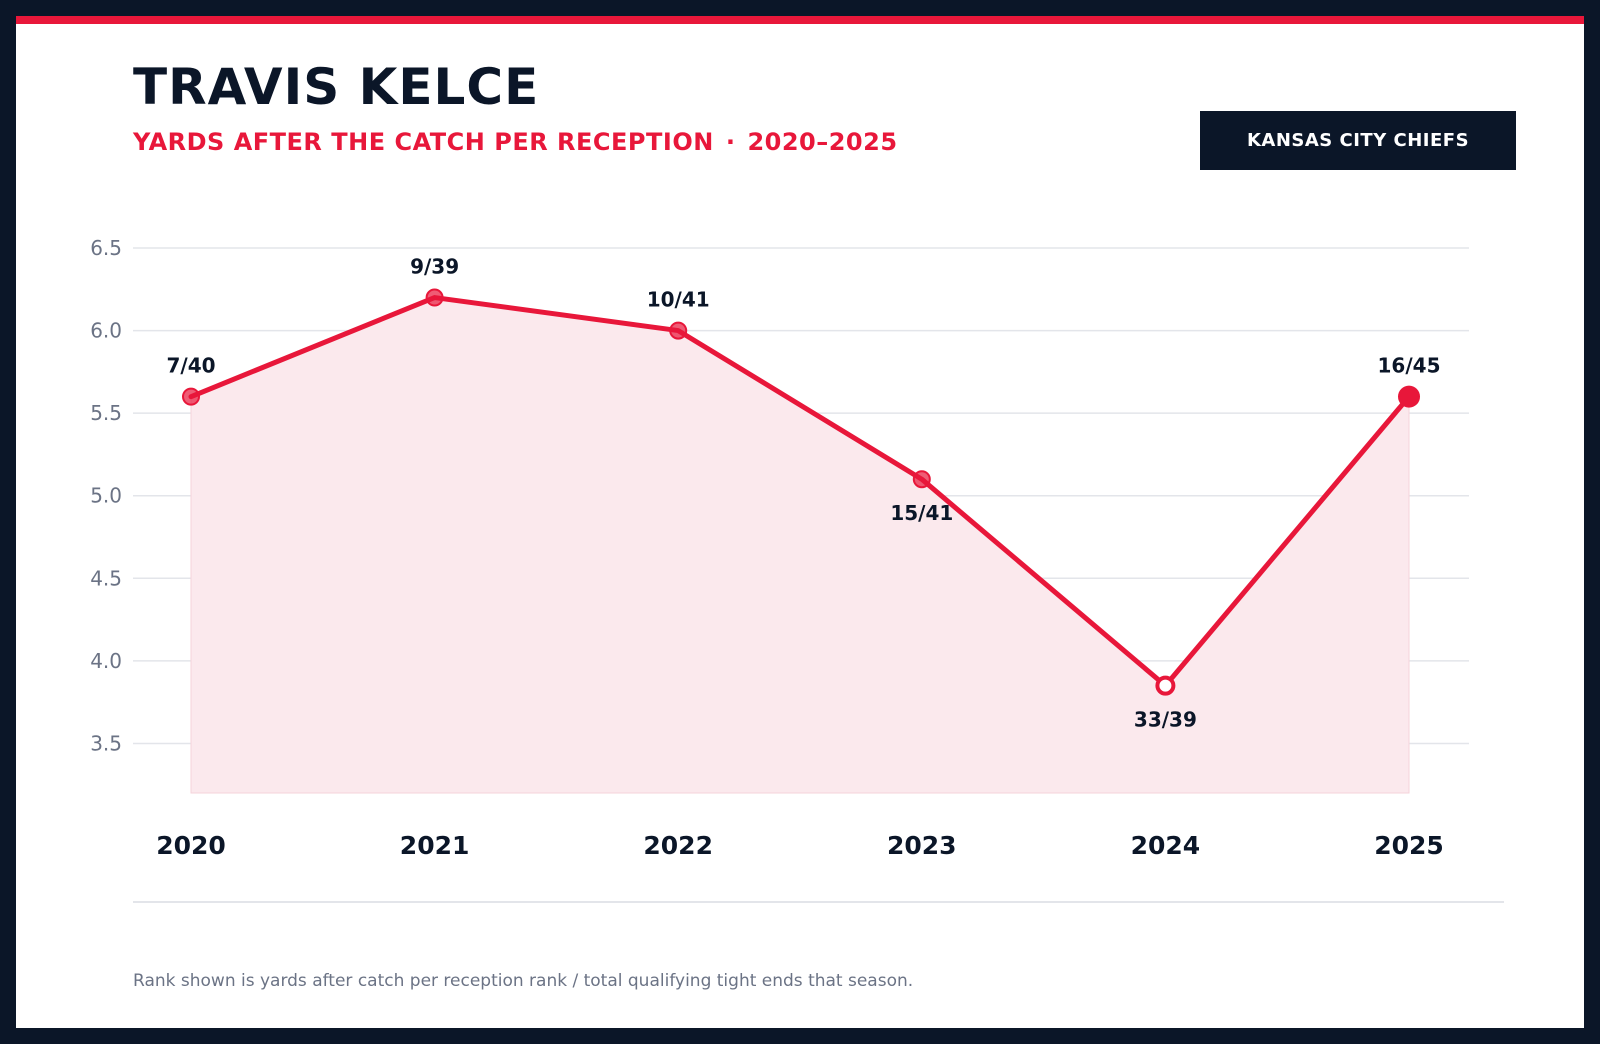  I want to click on subtitle-range: 2020–2025, so click(822, 142).